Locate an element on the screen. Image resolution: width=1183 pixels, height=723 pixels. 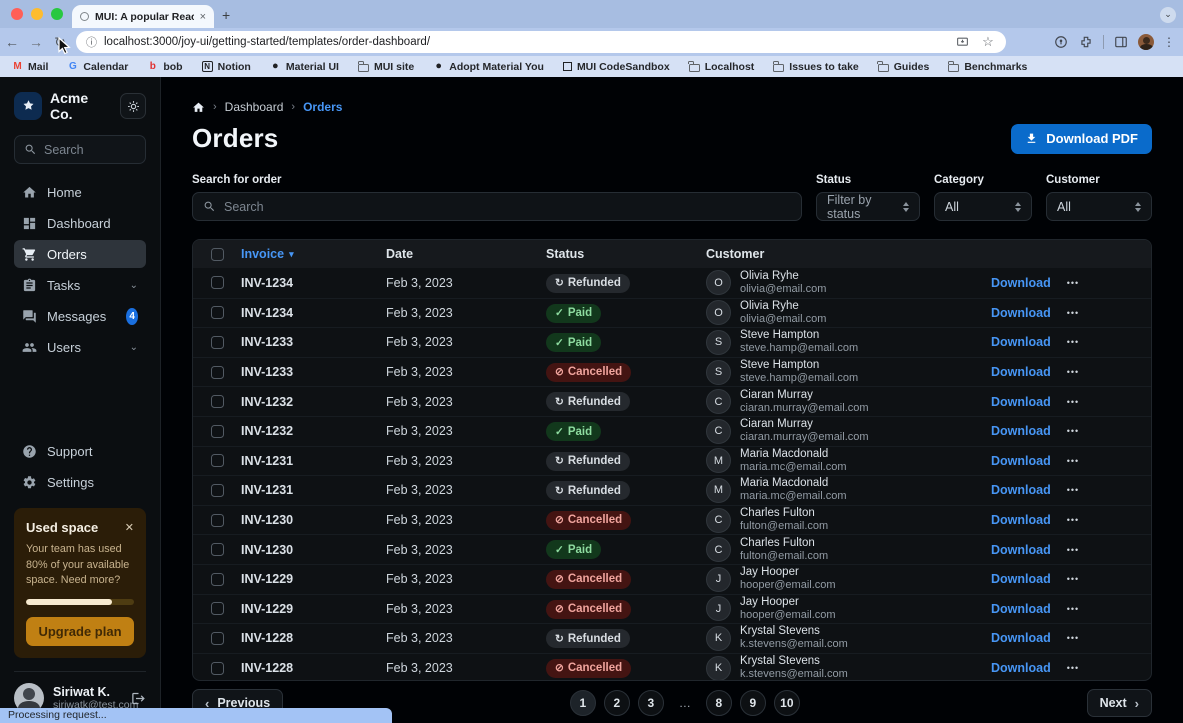
browser-menu-icon: ⋮ is located at coordinates (1169, 42).